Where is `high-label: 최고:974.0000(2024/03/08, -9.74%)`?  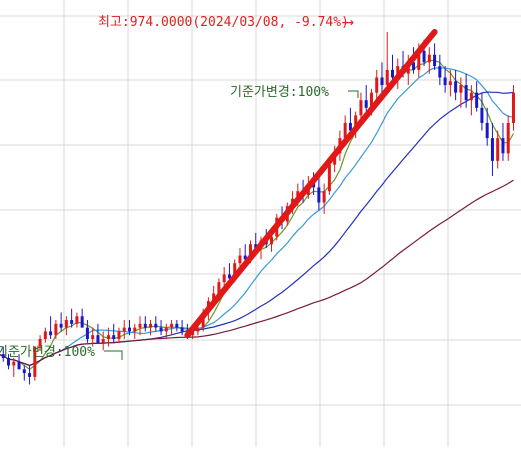
high-label: 최고:974.0000(2024/03/08, -9.74%) is located at coordinates (223, 22).